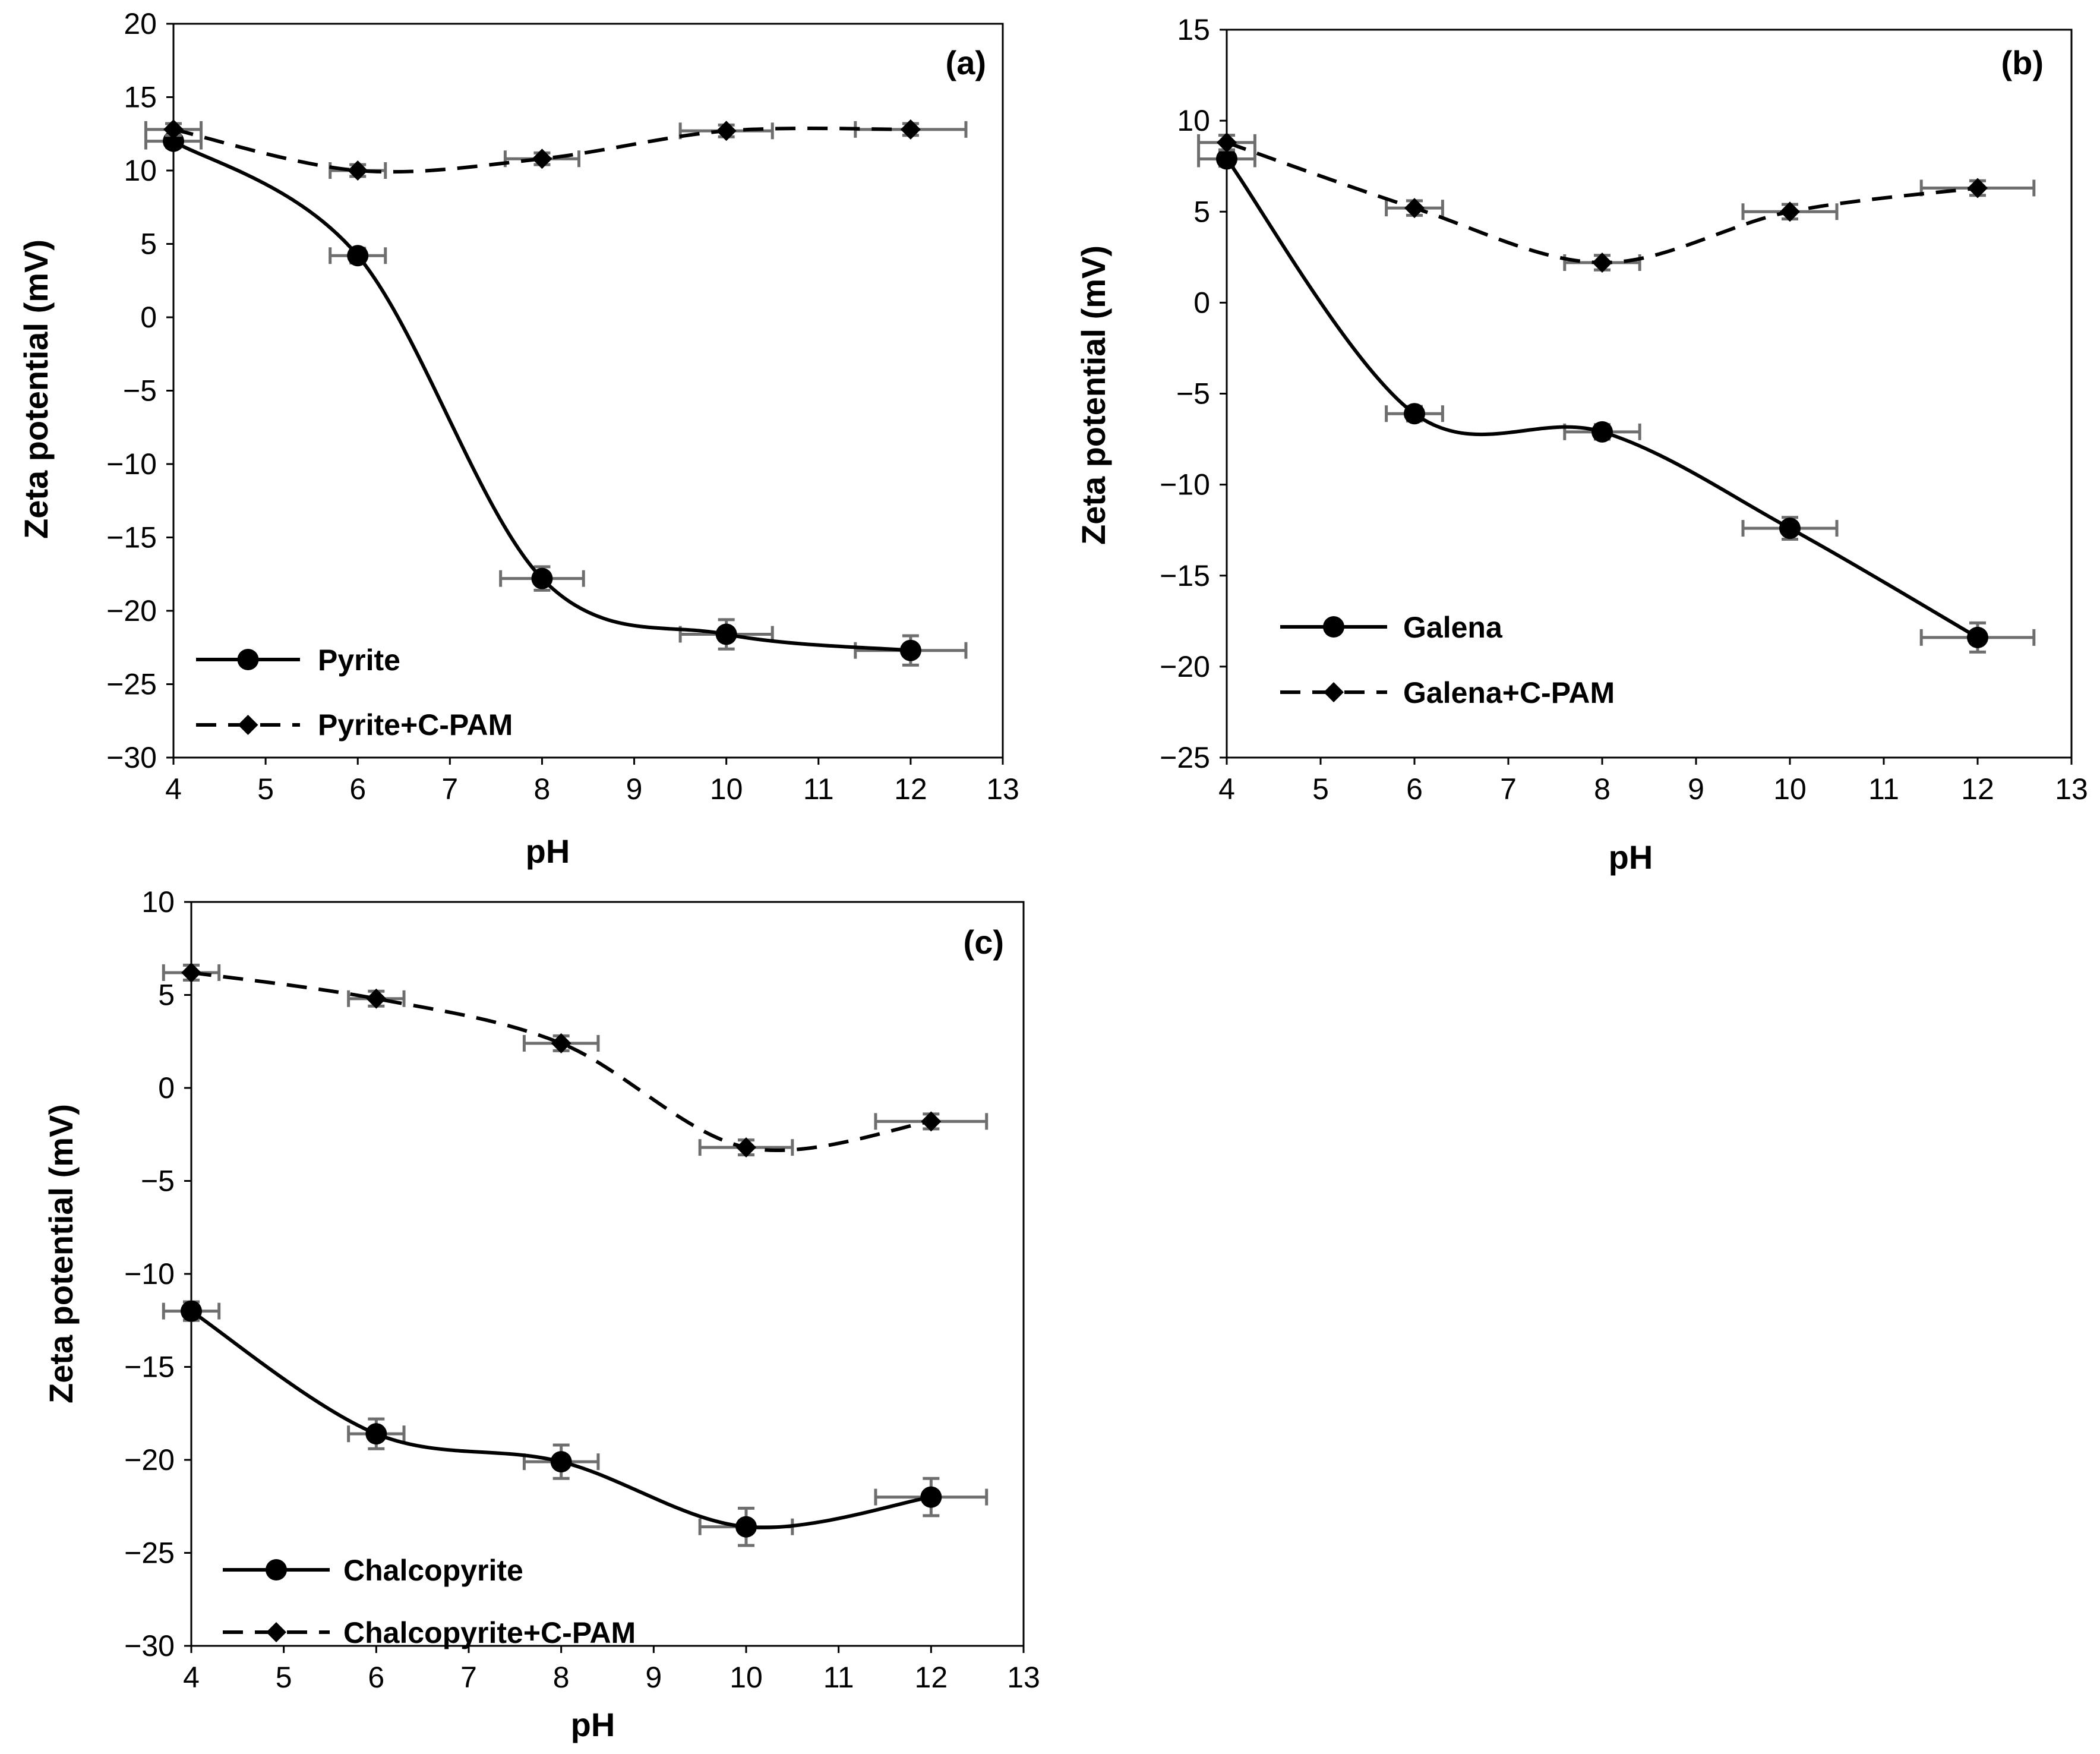  Describe the element at coordinates (433, 1570) in the screenshot. I see `legend-label-0: Chalcopyrite` at that location.